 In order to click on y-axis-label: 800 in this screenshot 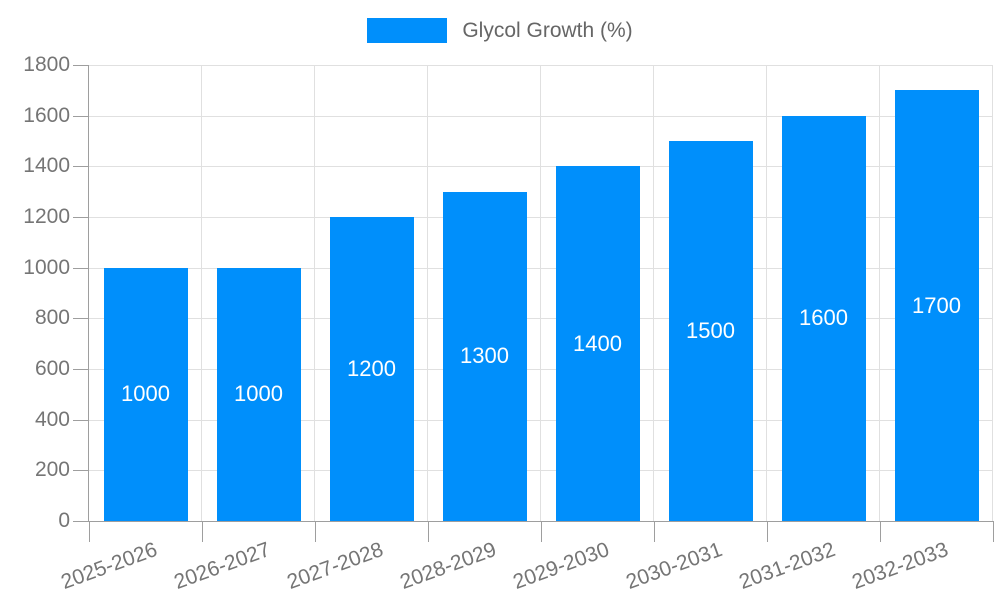, I will do `click(52, 318)`.